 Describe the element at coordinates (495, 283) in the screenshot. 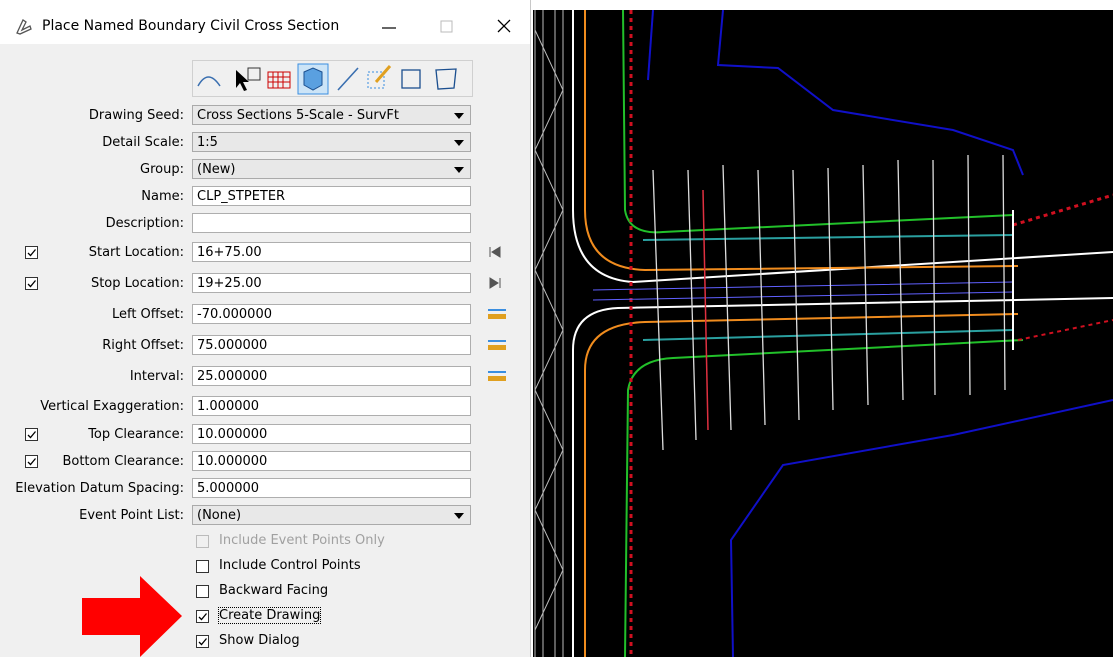

I see `stop-pick` at that location.